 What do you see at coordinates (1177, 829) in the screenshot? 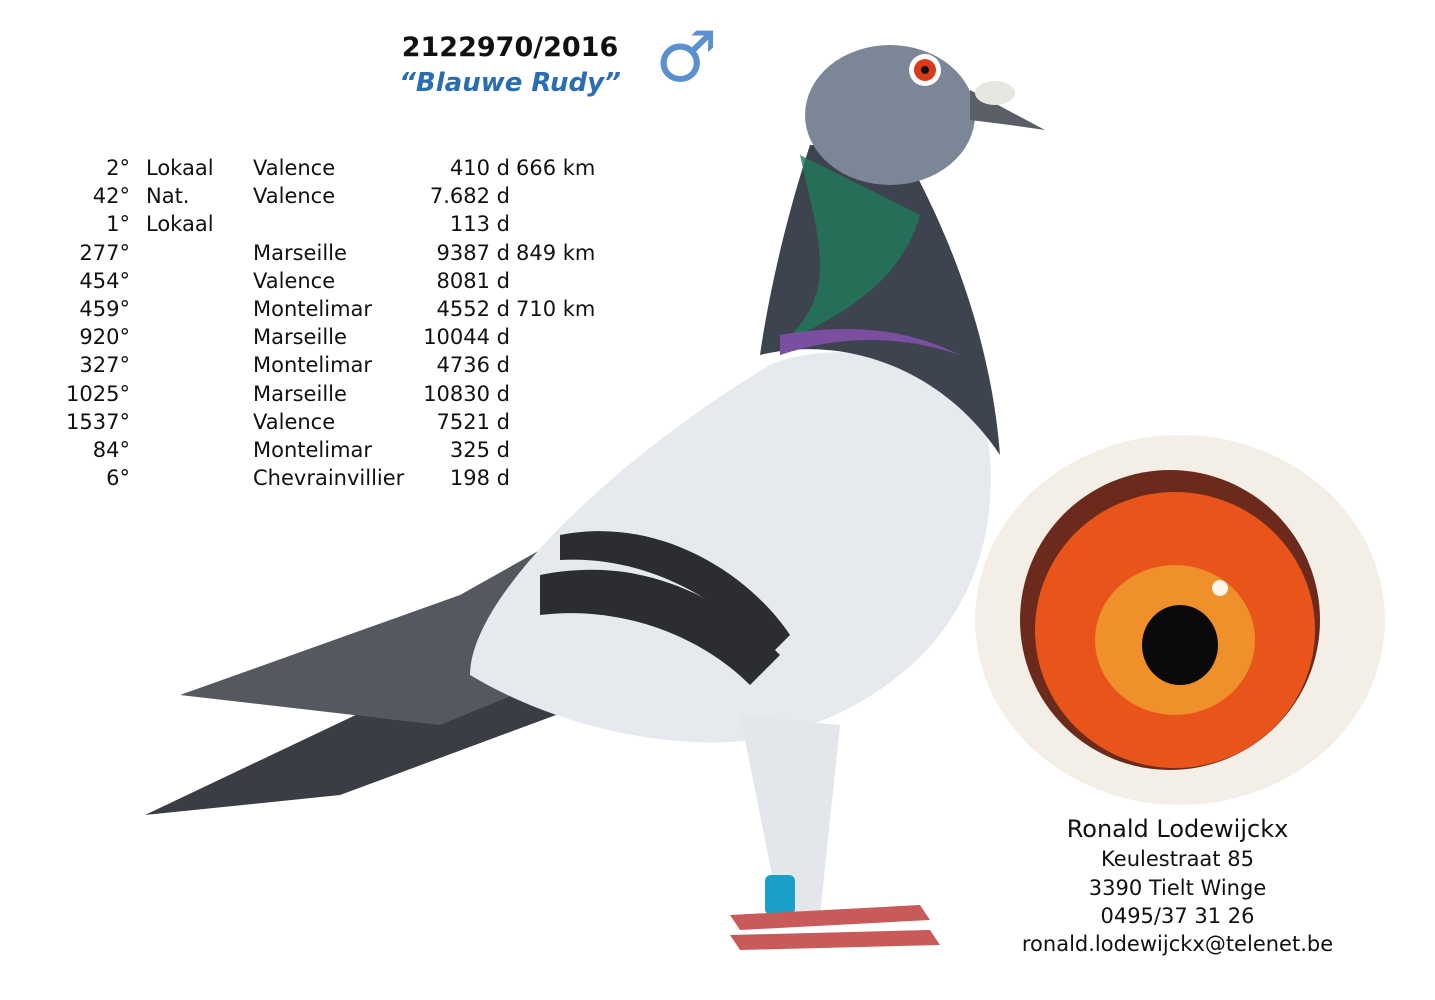
I see `owner-name: Ronald Lodewijckx` at bounding box center [1177, 829].